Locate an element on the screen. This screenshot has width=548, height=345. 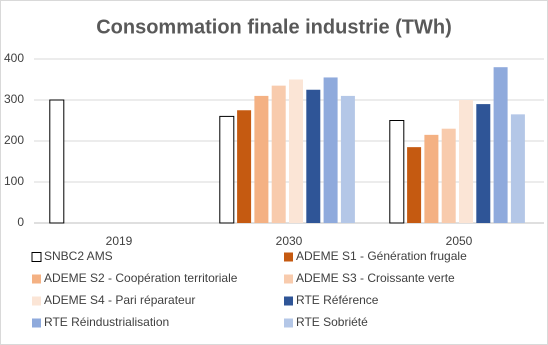
legend-label: RTE Réindustrialisation is located at coordinates (106, 322).